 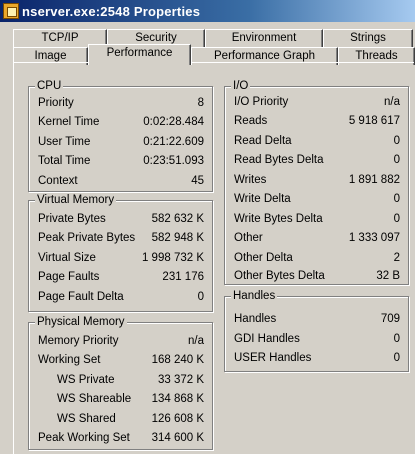 I want to click on vm-row-private-bytes: Private Bytes 582 632 K, so click(x=121, y=219).